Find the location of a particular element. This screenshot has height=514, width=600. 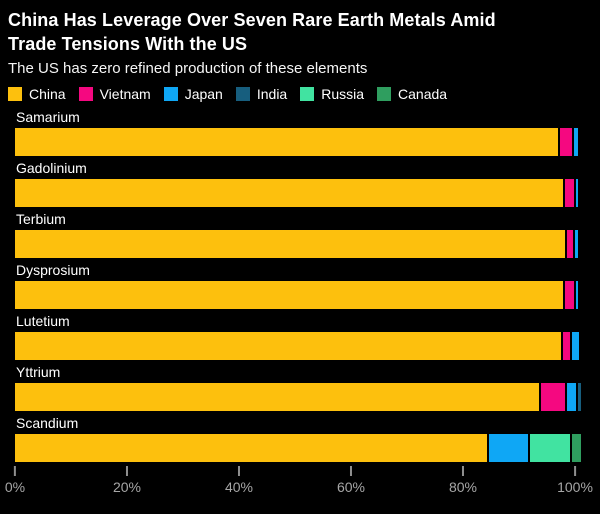

legend-swatch-india is located at coordinates (242, 94).